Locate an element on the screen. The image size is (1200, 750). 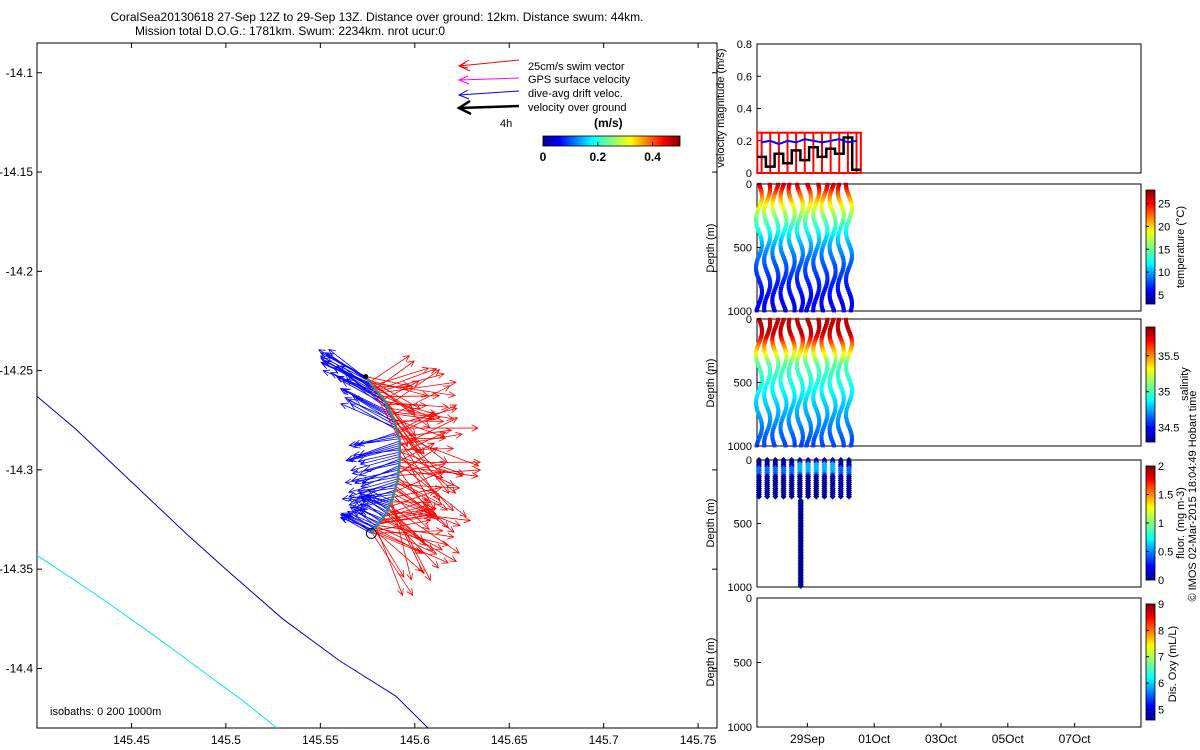
legend-vog-icon is located at coordinates (488, 107).